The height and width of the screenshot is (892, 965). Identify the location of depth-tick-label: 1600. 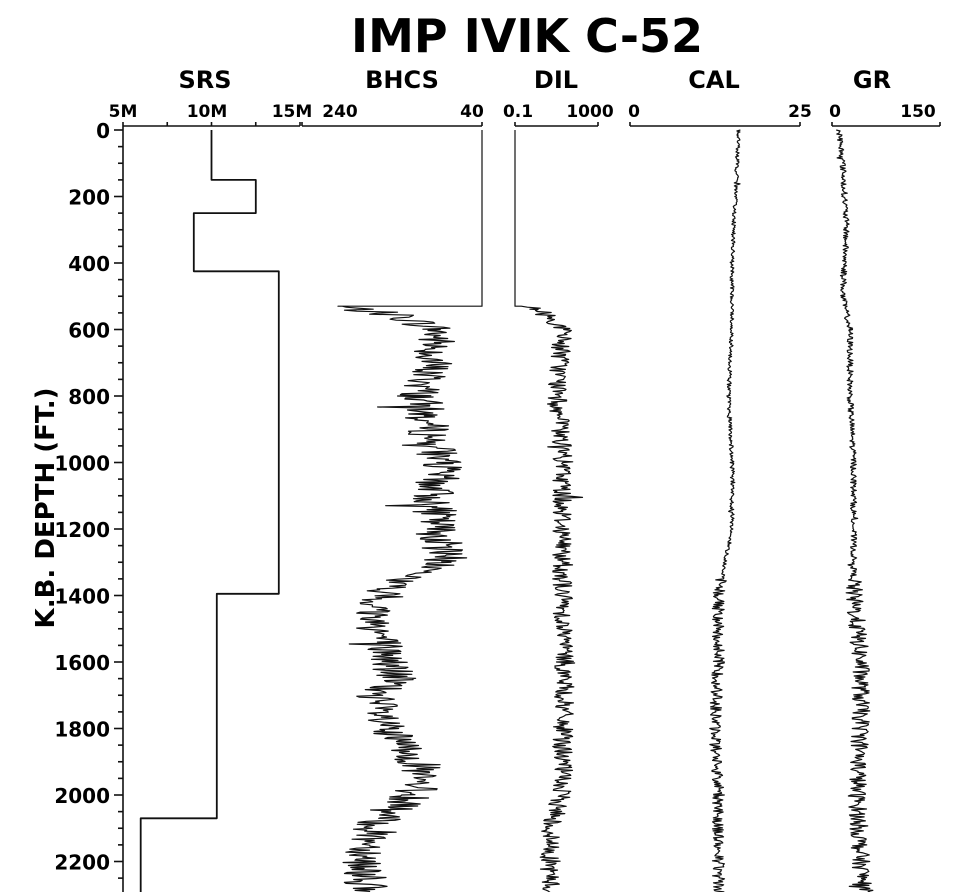
(82, 663).